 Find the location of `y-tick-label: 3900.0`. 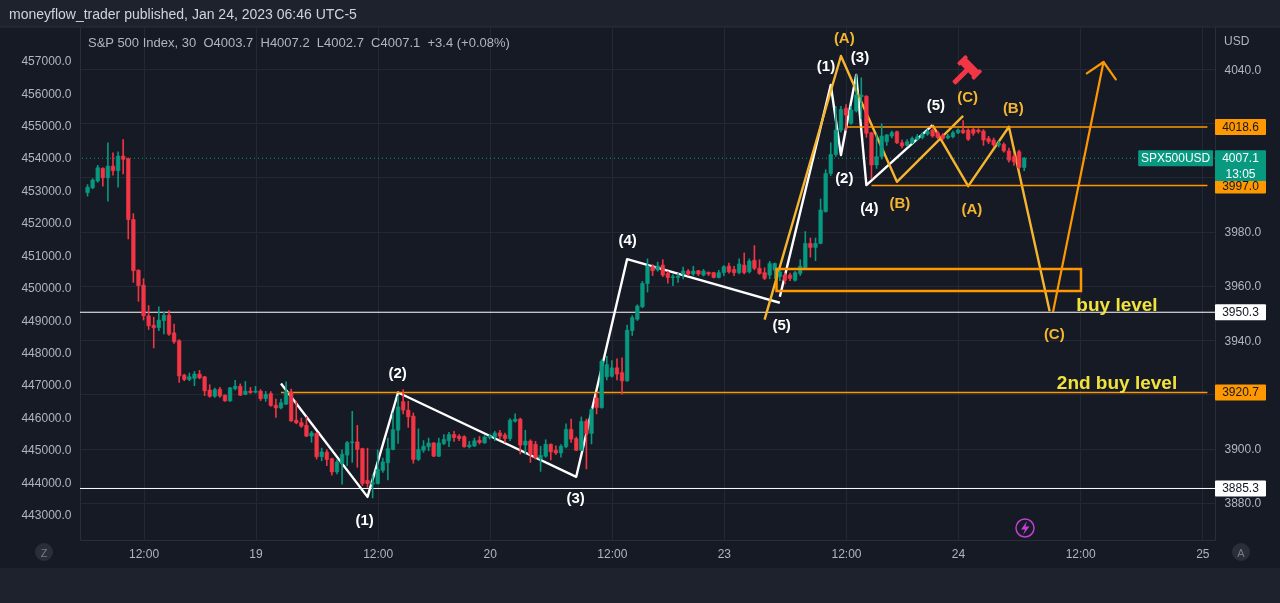

y-tick-label: 3900.0 is located at coordinates (1243, 449).